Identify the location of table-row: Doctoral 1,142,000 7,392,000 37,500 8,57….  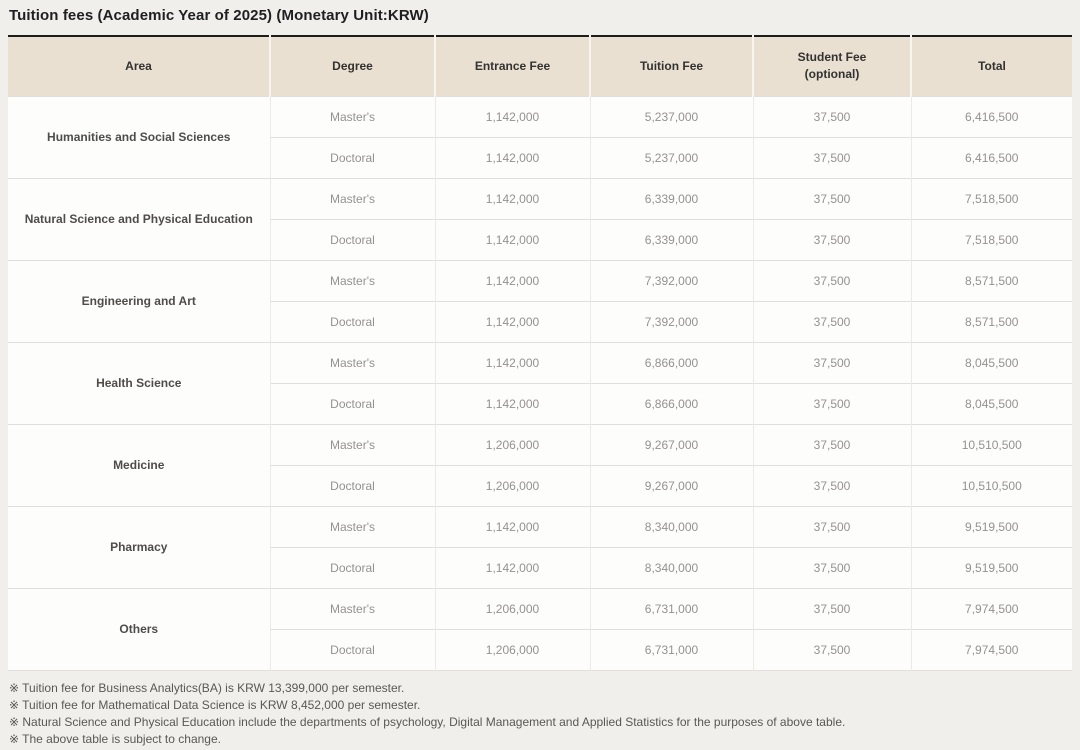
(540, 321).